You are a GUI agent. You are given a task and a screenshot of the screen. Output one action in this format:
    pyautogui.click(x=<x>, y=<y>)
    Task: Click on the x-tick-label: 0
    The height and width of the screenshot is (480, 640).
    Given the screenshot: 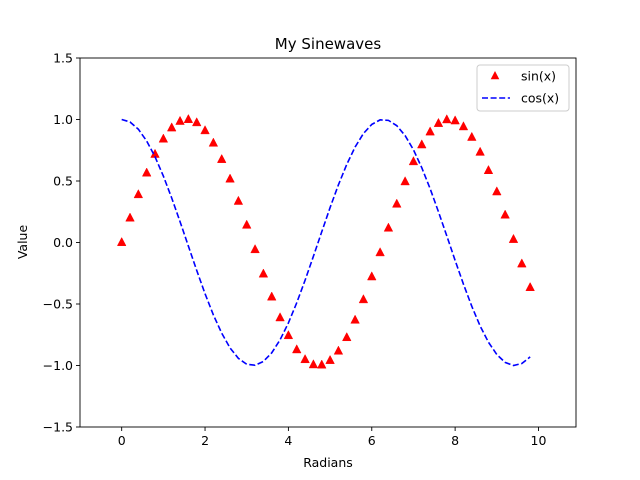 What is the action you would take?
    pyautogui.click(x=122, y=440)
    